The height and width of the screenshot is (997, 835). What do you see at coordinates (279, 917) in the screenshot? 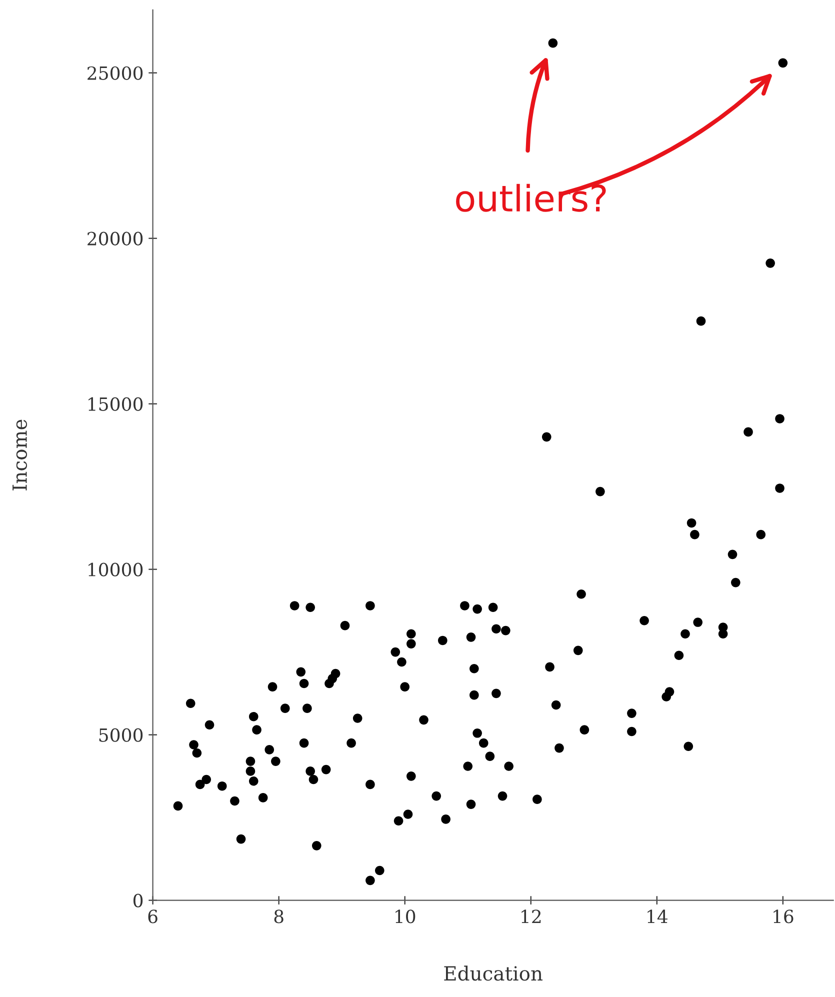
I see `x-tick-label: 8` at bounding box center [279, 917].